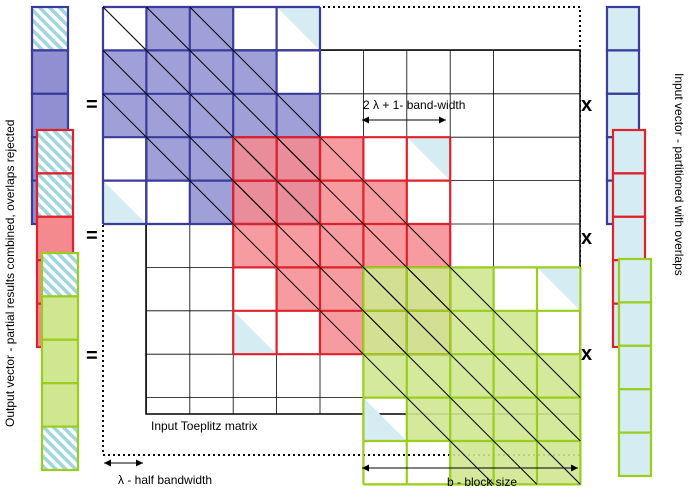 Image resolution: width=691 pixels, height=490 pixels. I want to click on band-edge-triangle-red-bottom, so click(255, 332).